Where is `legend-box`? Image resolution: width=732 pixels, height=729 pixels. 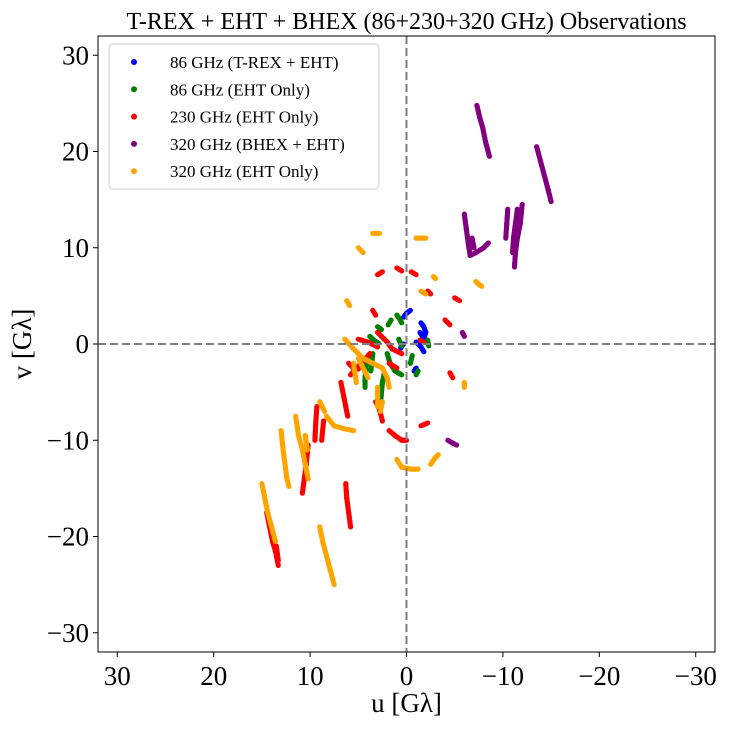
legend-box is located at coordinates (244, 116).